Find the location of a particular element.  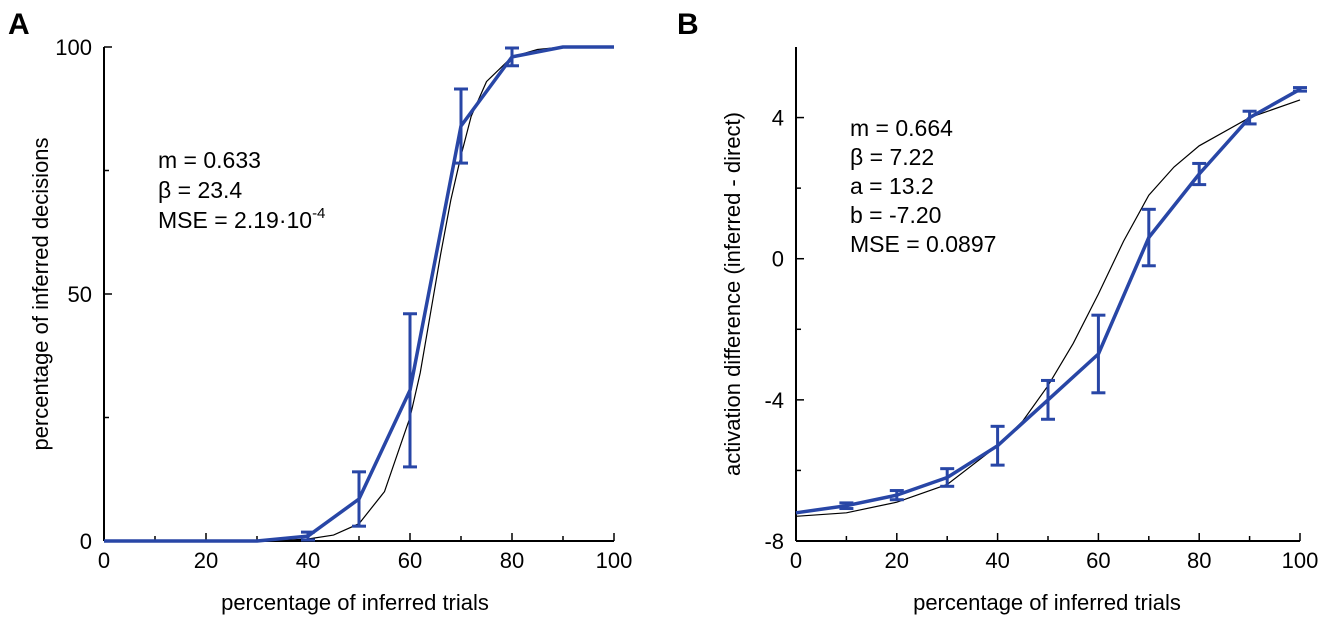

panel-a-y-tick-label: 100 is located at coordinates (73, 47).